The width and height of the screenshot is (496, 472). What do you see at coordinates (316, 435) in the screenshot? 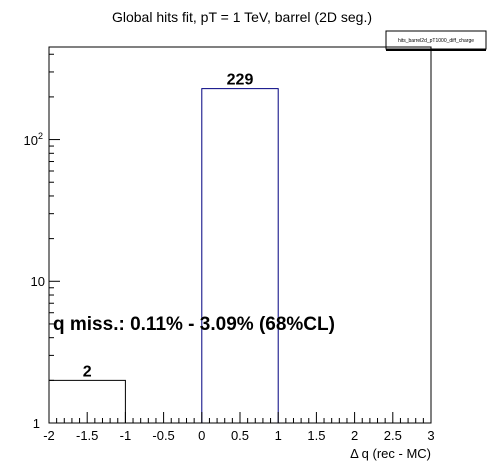
I see `x-tick-label: 1.5` at bounding box center [316, 435].